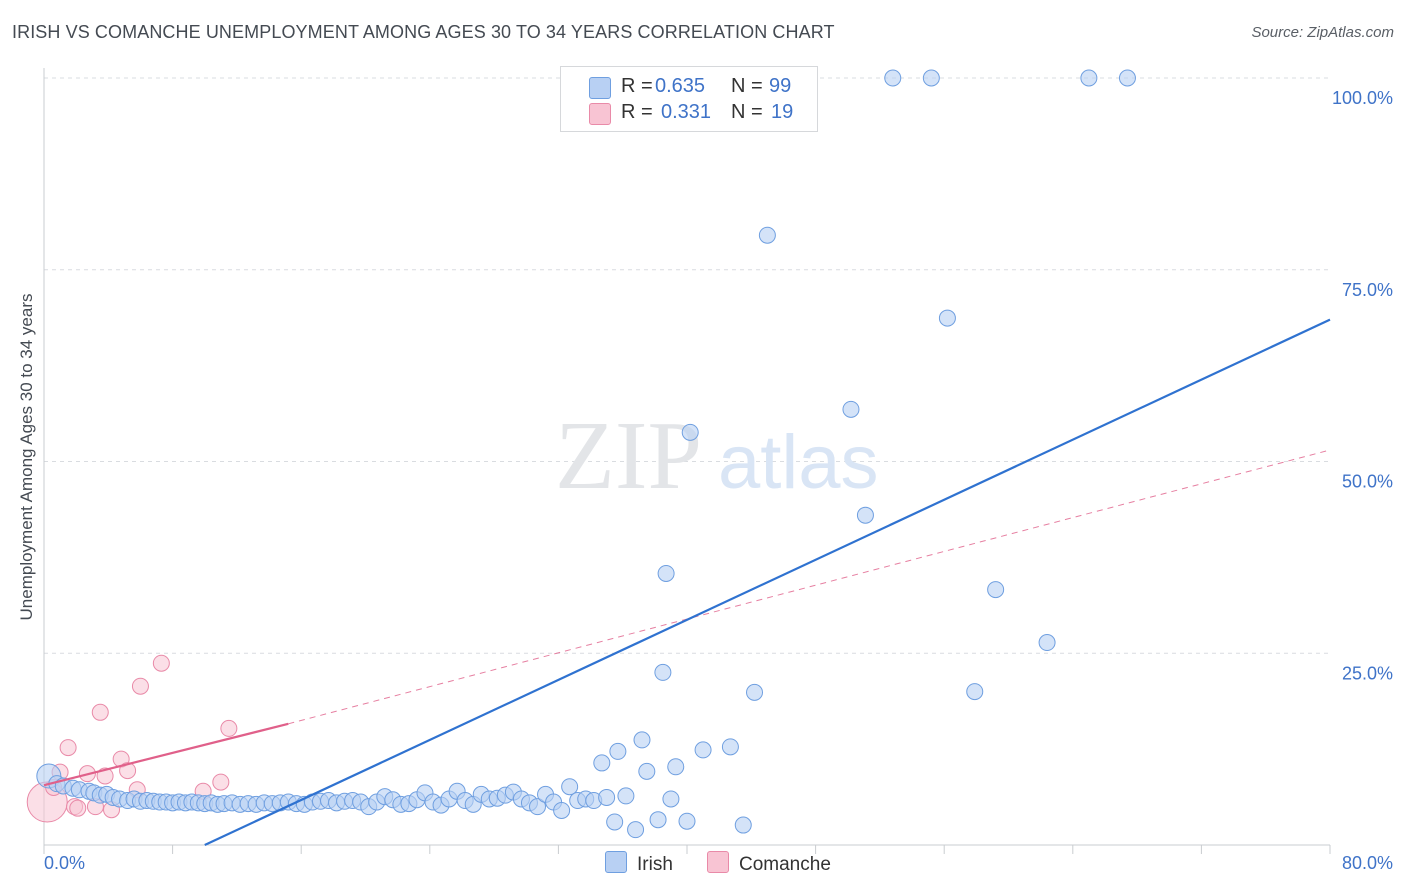 Image resolution: width=1406 pixels, height=892 pixels. What do you see at coordinates (680, 86) in the screenshot?
I see `irish-r-value: 0.635` at bounding box center [680, 86].